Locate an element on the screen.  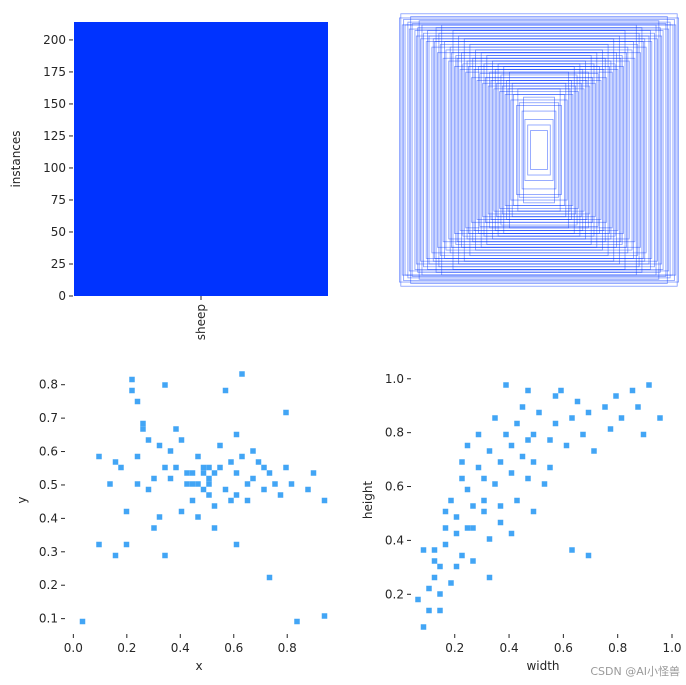
y-tick-label: 50 is located at coordinates (58, 232).